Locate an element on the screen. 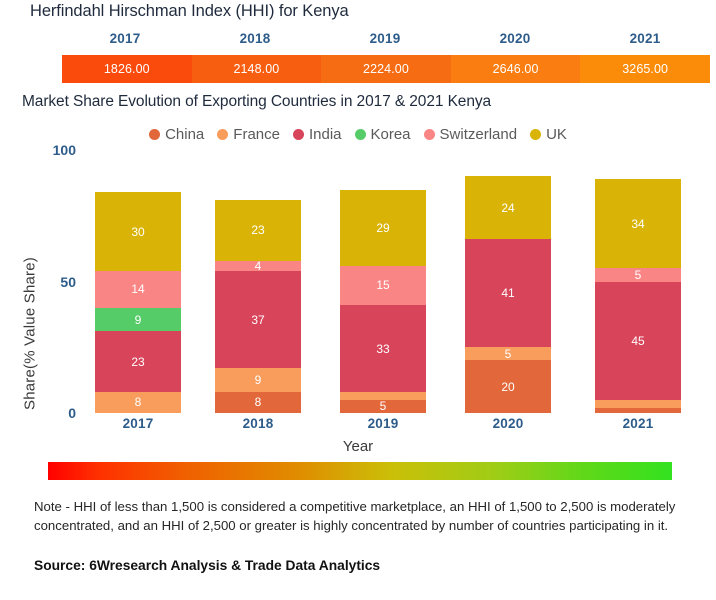 This screenshot has width=716, height=600. bar-segment-value: 20 is located at coordinates (508, 386).